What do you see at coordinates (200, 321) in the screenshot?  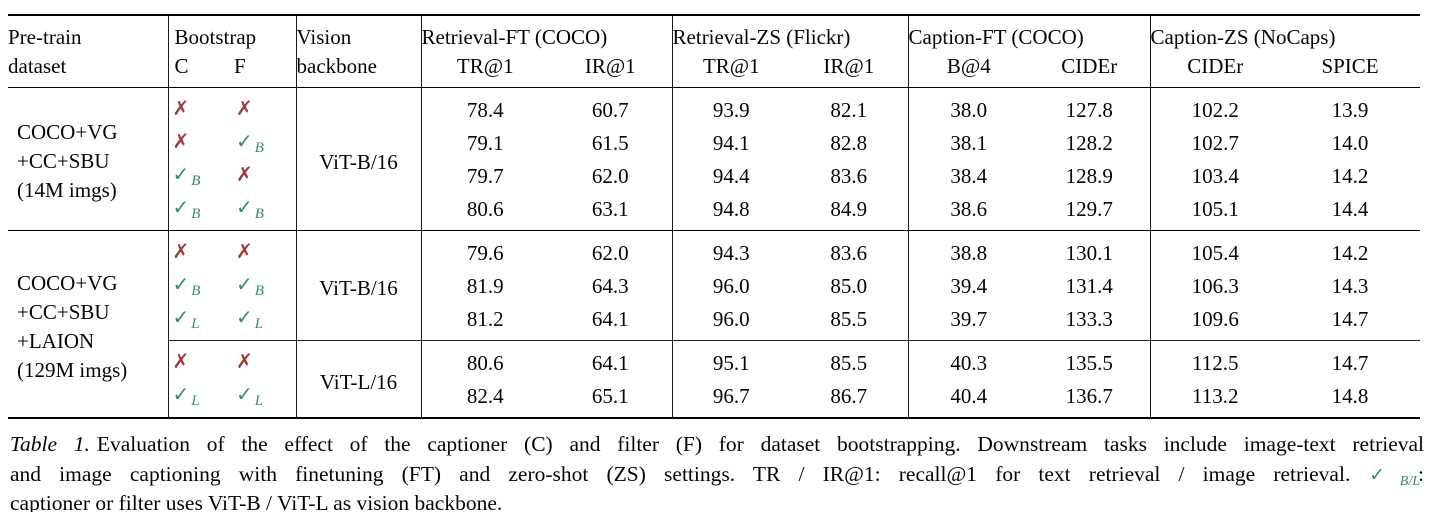 I see `captioner-mark-cell: ✓ L` at bounding box center [200, 321].